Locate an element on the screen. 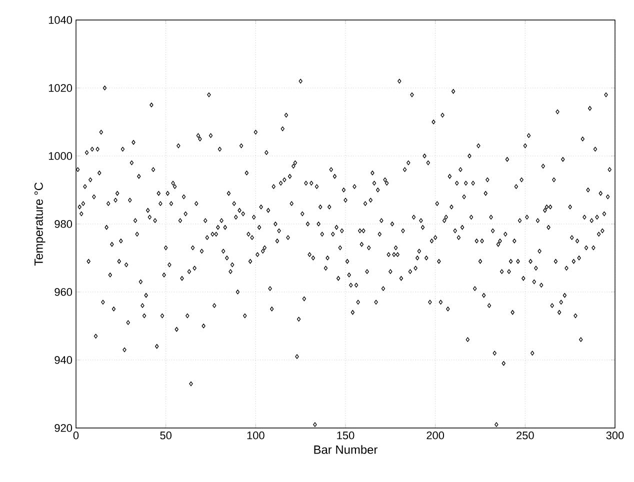  y-axis-title: Temperature °C is located at coordinates (40, 224).